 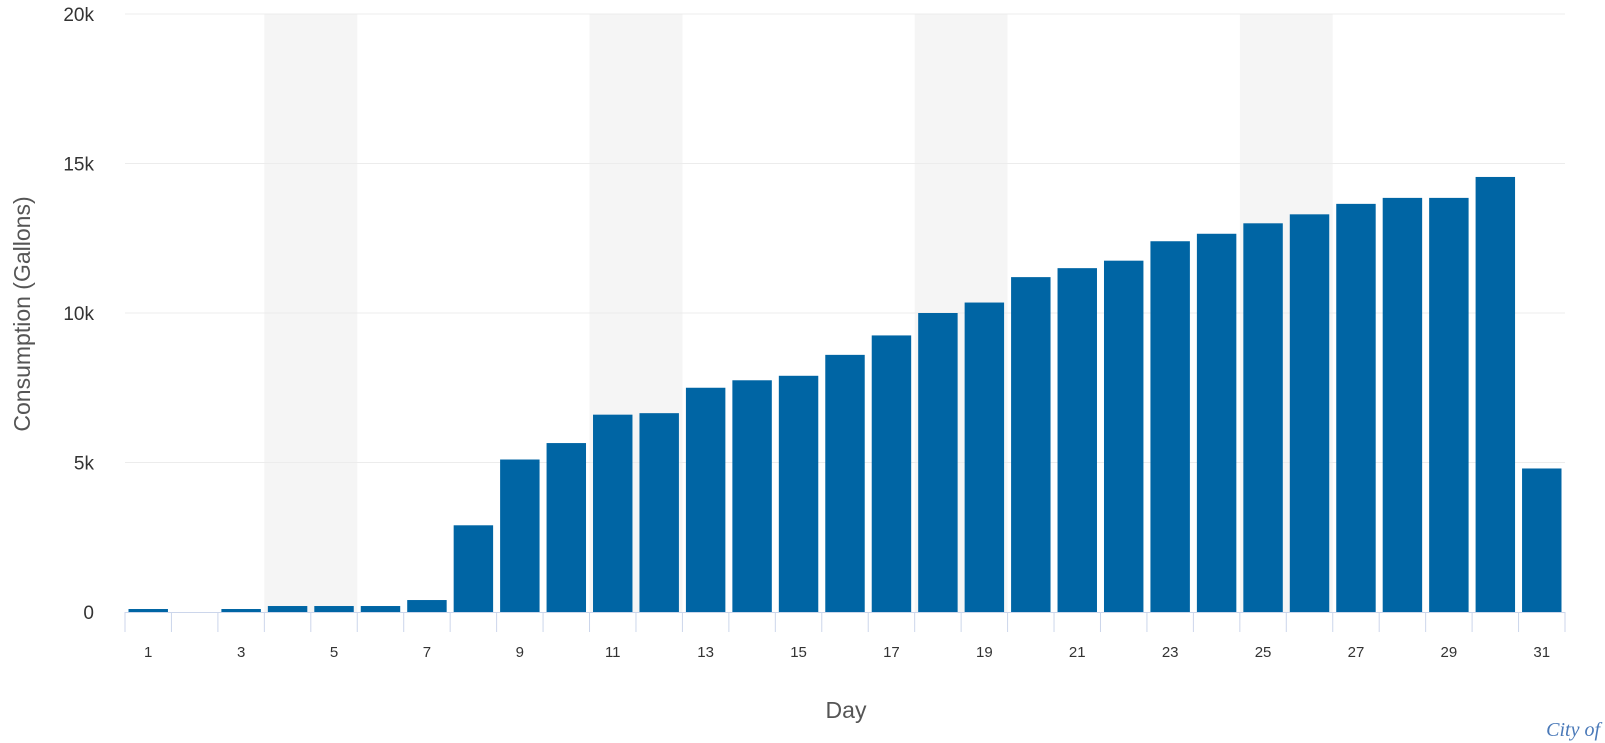 What do you see at coordinates (847, 652) in the screenshot?
I see `x-axis-ticks: 1 3 5 7 9 11 13 15 17 19 21 23 25 27 29 31` at bounding box center [847, 652].